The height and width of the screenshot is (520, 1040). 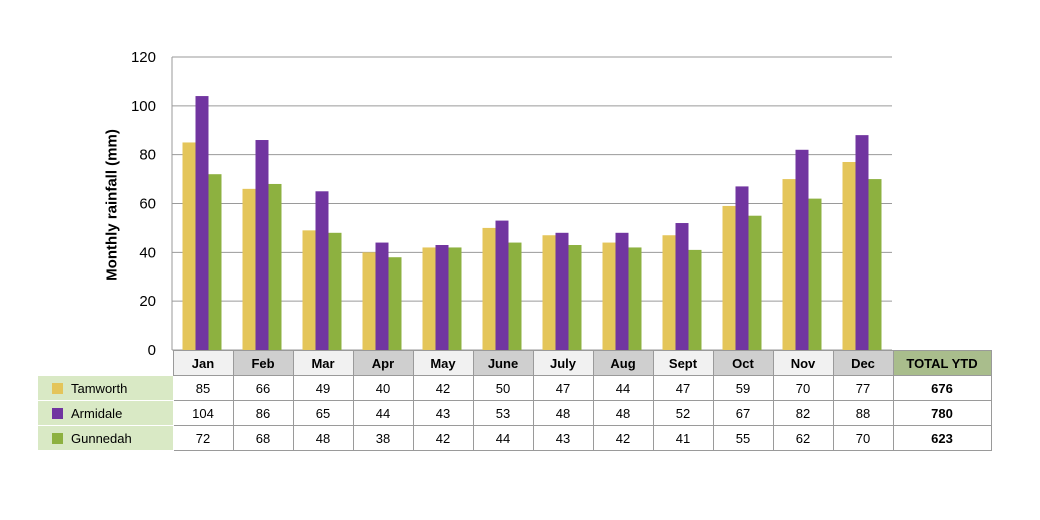 I want to click on bar-tamworth-june, so click(x=489, y=288).